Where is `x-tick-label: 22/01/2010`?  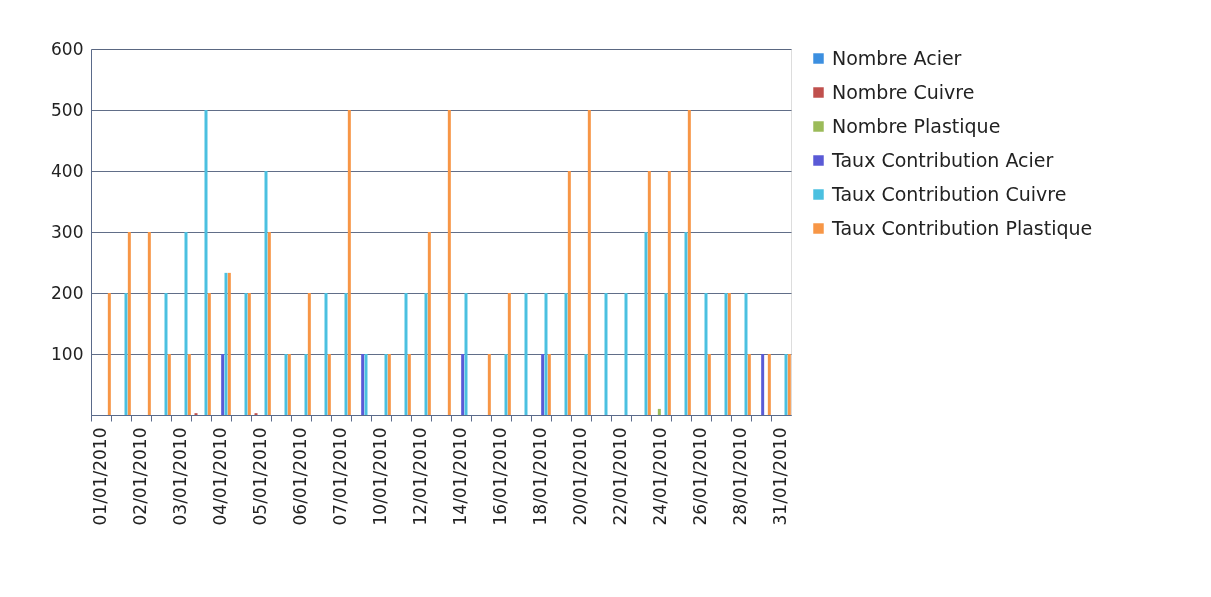
x-tick-label: 22/01/2010 is located at coordinates (620, 476).